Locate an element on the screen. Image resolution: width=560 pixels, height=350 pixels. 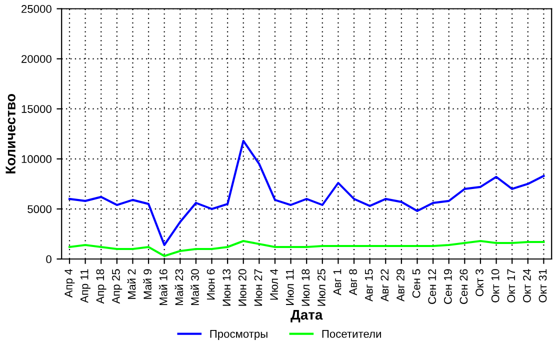
y-tick-label: 10000 is located at coordinates (37, 159).